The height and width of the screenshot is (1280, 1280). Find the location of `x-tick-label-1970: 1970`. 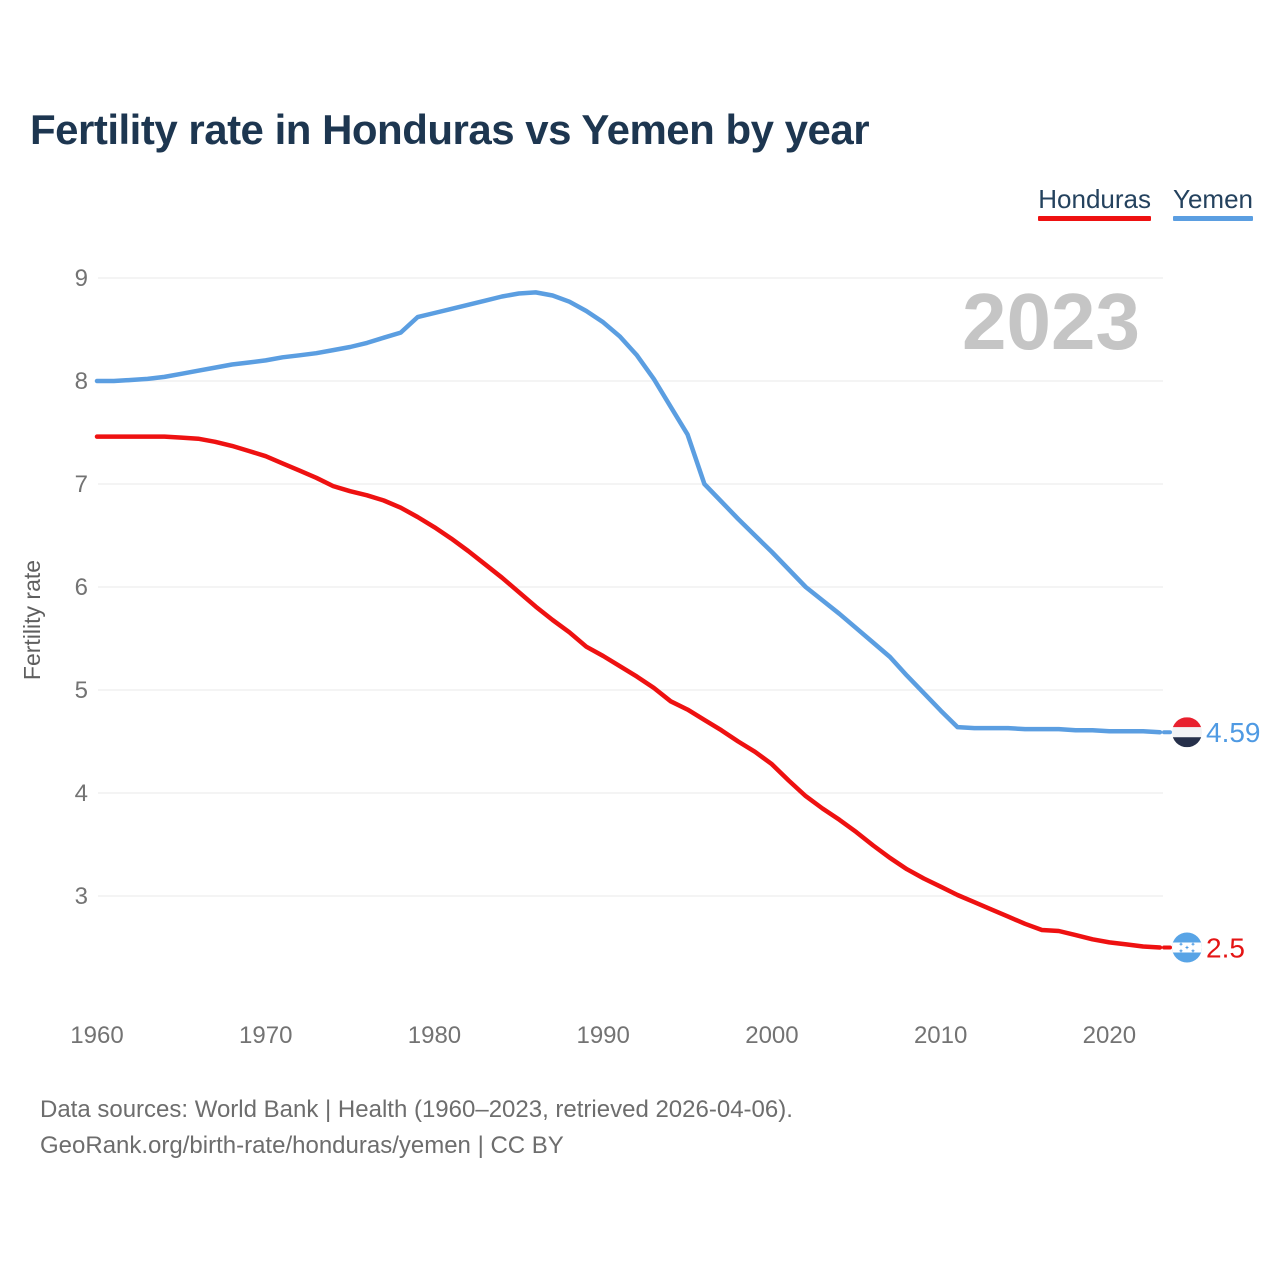

x-tick-label-1970: 1970 is located at coordinates (265, 1035).